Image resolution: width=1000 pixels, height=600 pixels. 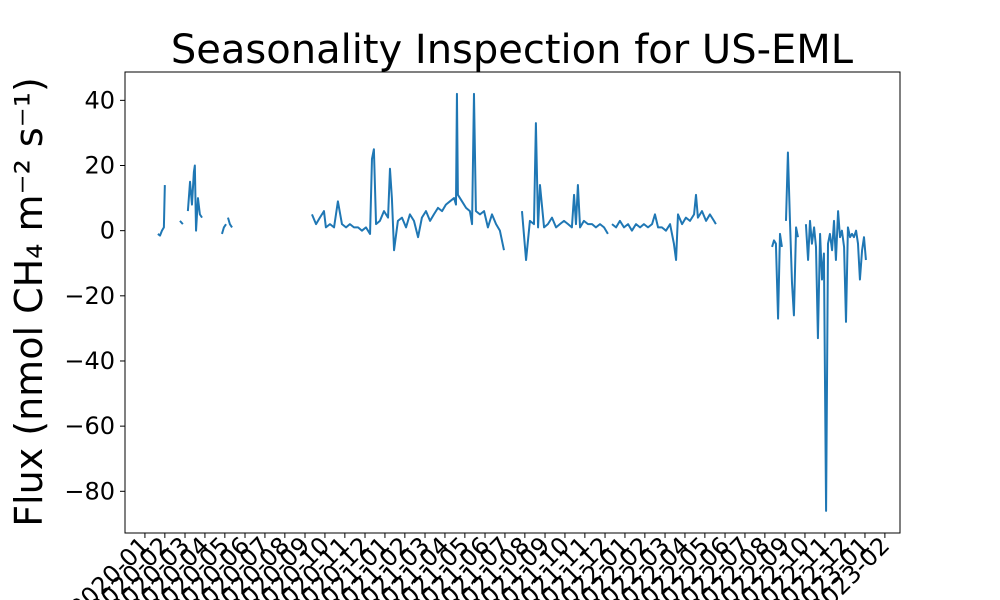 I want to click on y-tick-label: −20, so click(x=89, y=296).